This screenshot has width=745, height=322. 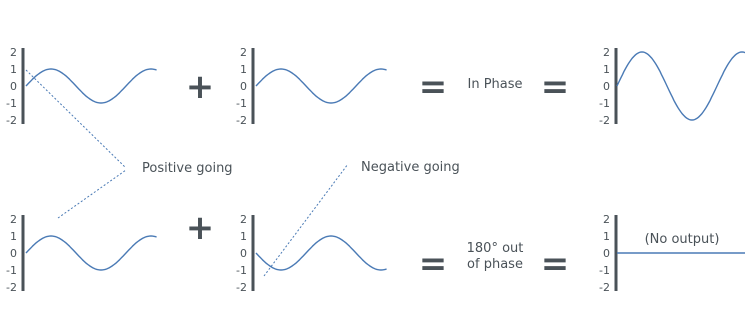 What do you see at coordinates (555, 87) in the screenshot?
I see `equals-operator-top-right: =` at bounding box center [555, 87].